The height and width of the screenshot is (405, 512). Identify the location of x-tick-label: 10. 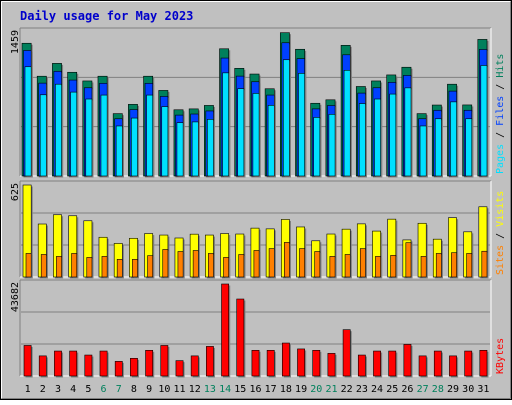
(164, 389).